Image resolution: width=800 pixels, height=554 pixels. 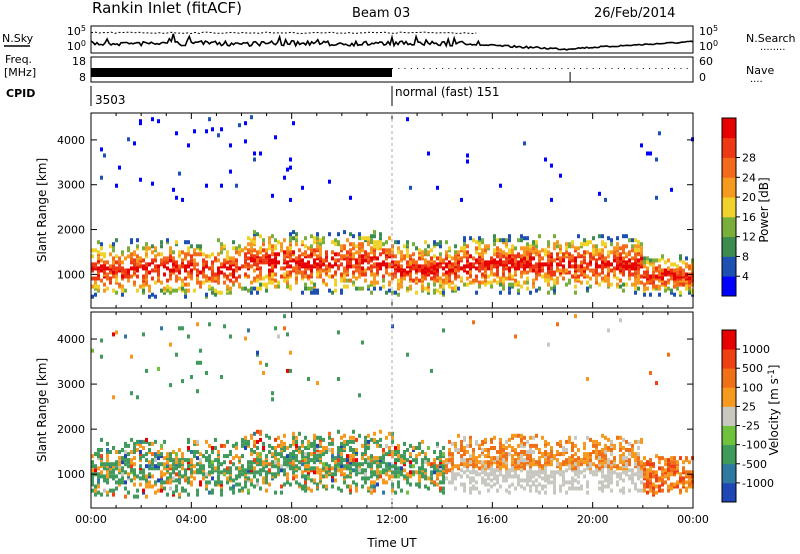 What do you see at coordinates (18, 38) in the screenshot?
I see `nsky-label: N.Sky` at bounding box center [18, 38].